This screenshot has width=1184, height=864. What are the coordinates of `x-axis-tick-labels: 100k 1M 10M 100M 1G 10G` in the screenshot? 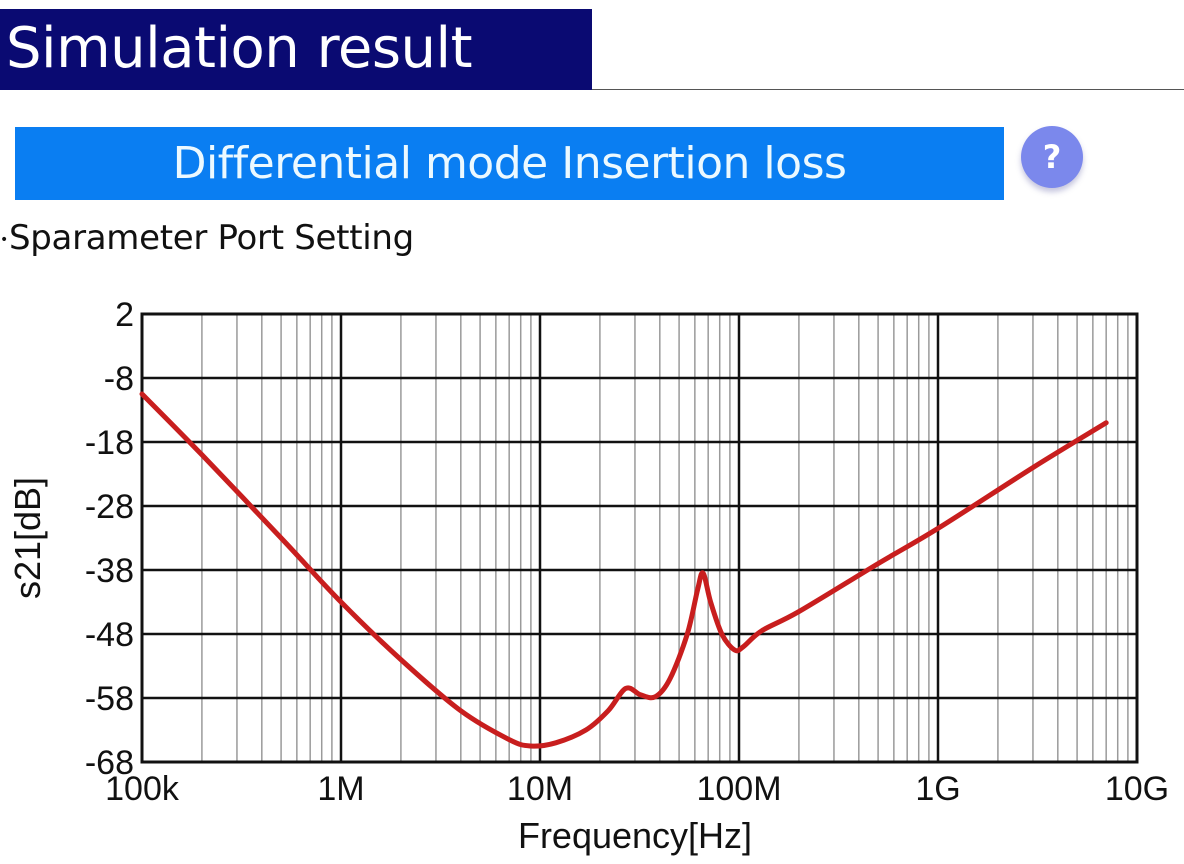 It's located at (637, 789).